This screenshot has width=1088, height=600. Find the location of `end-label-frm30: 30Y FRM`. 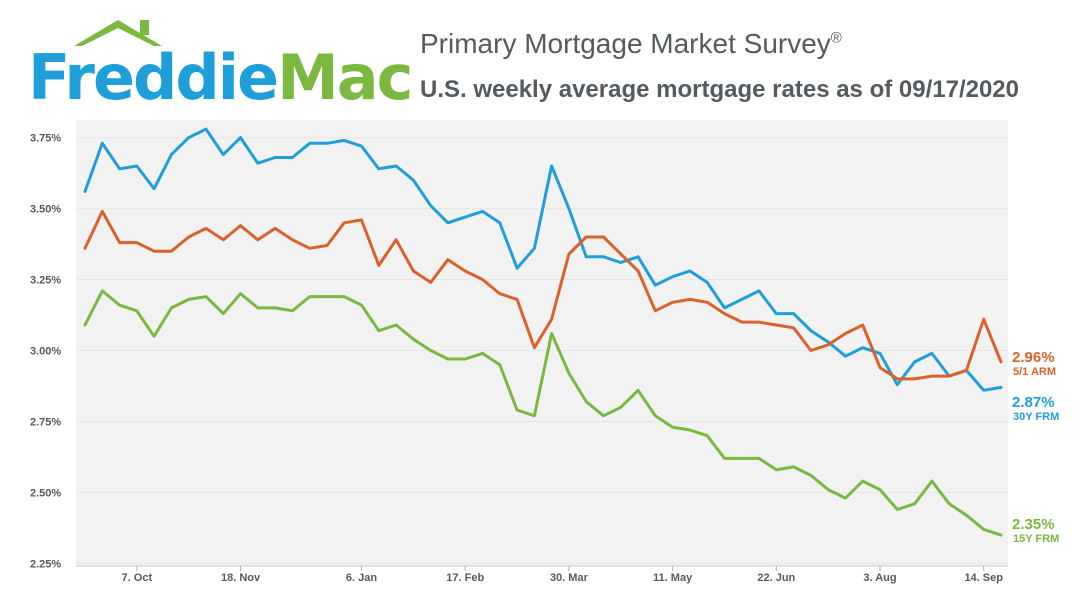

end-label-frm30: 30Y FRM is located at coordinates (1036, 417).